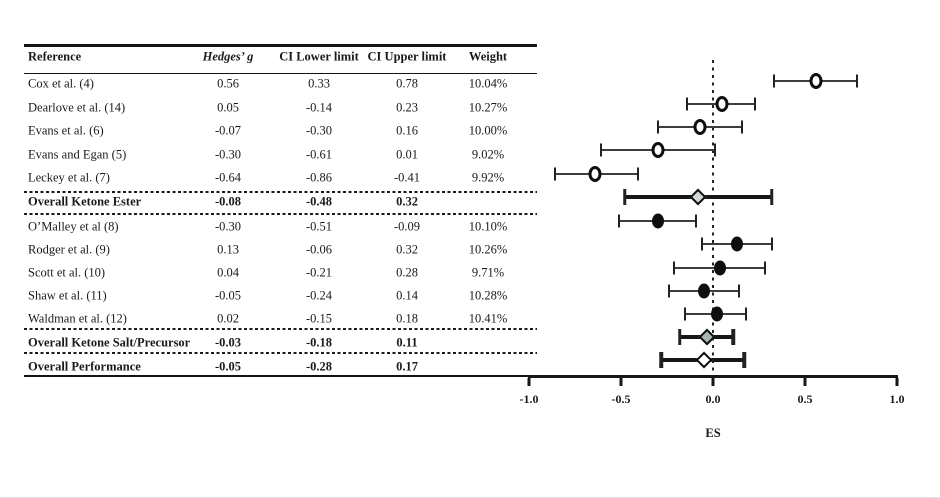  Describe the element at coordinates (85, 201) in the screenshot. I see `row-reference: Overall Ketone Ester` at that location.